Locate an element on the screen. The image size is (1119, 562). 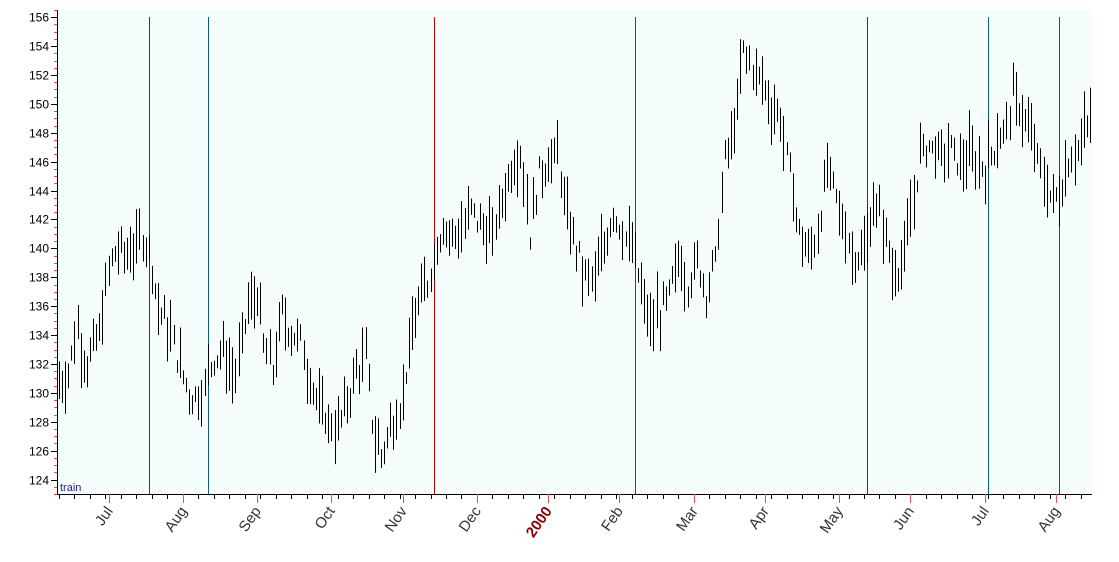
x-month-label: Dec is located at coordinates (471, 519).